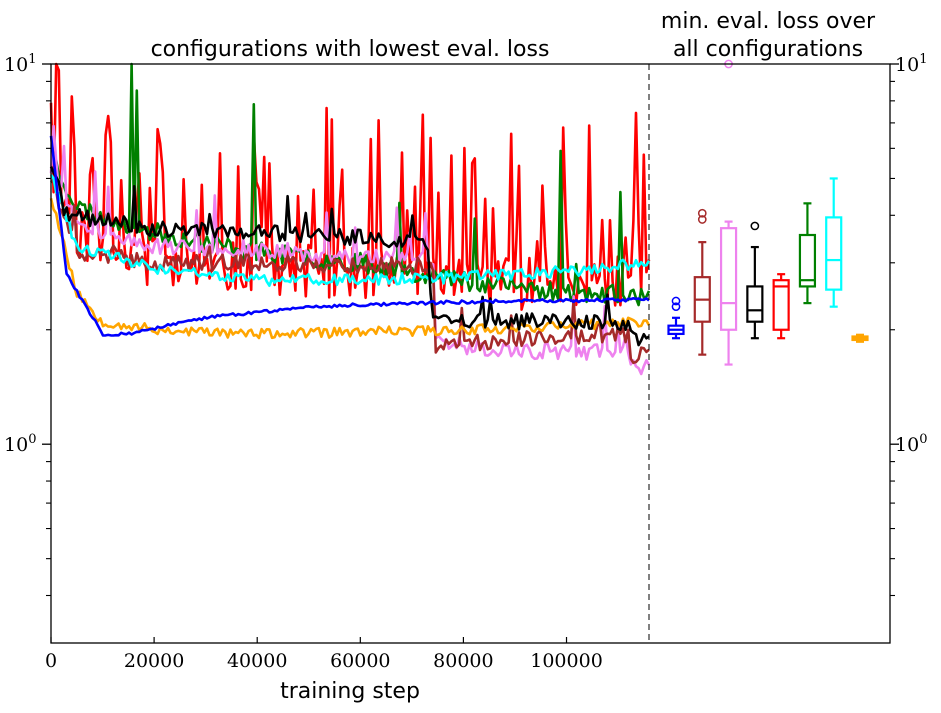 The image size is (941, 713). Describe the element at coordinates (463, 661) in the screenshot. I see `x-tick-label: 80000` at that location.